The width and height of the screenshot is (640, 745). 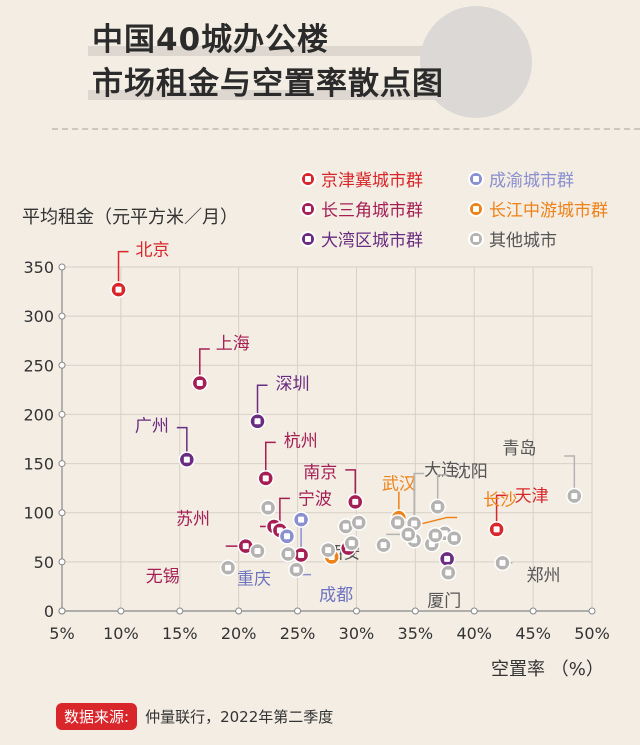 I want to click on legend-label: 大湾区城市群, so click(x=372, y=241).